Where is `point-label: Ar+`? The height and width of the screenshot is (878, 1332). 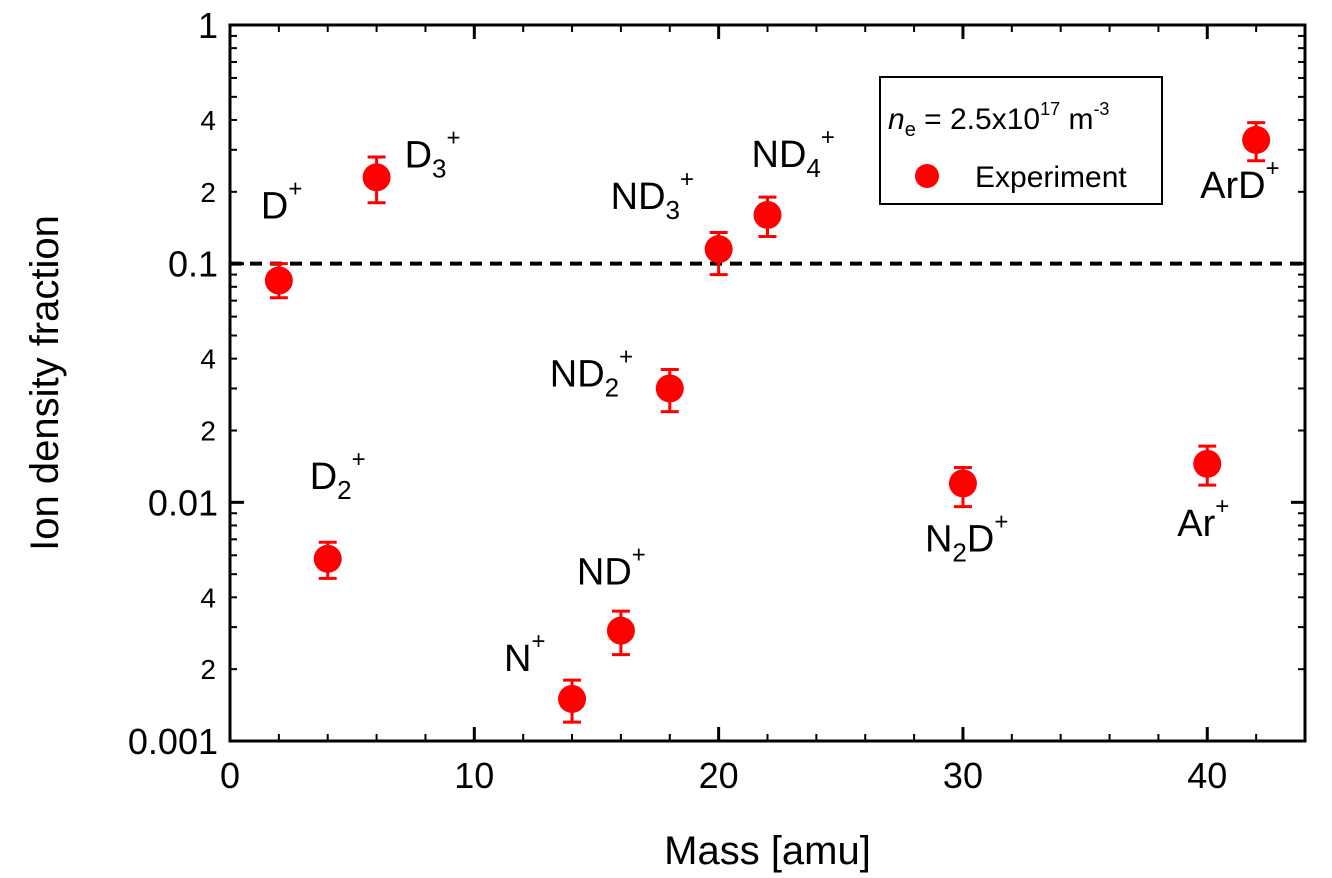 point-label: Ar+ is located at coordinates (1203, 519).